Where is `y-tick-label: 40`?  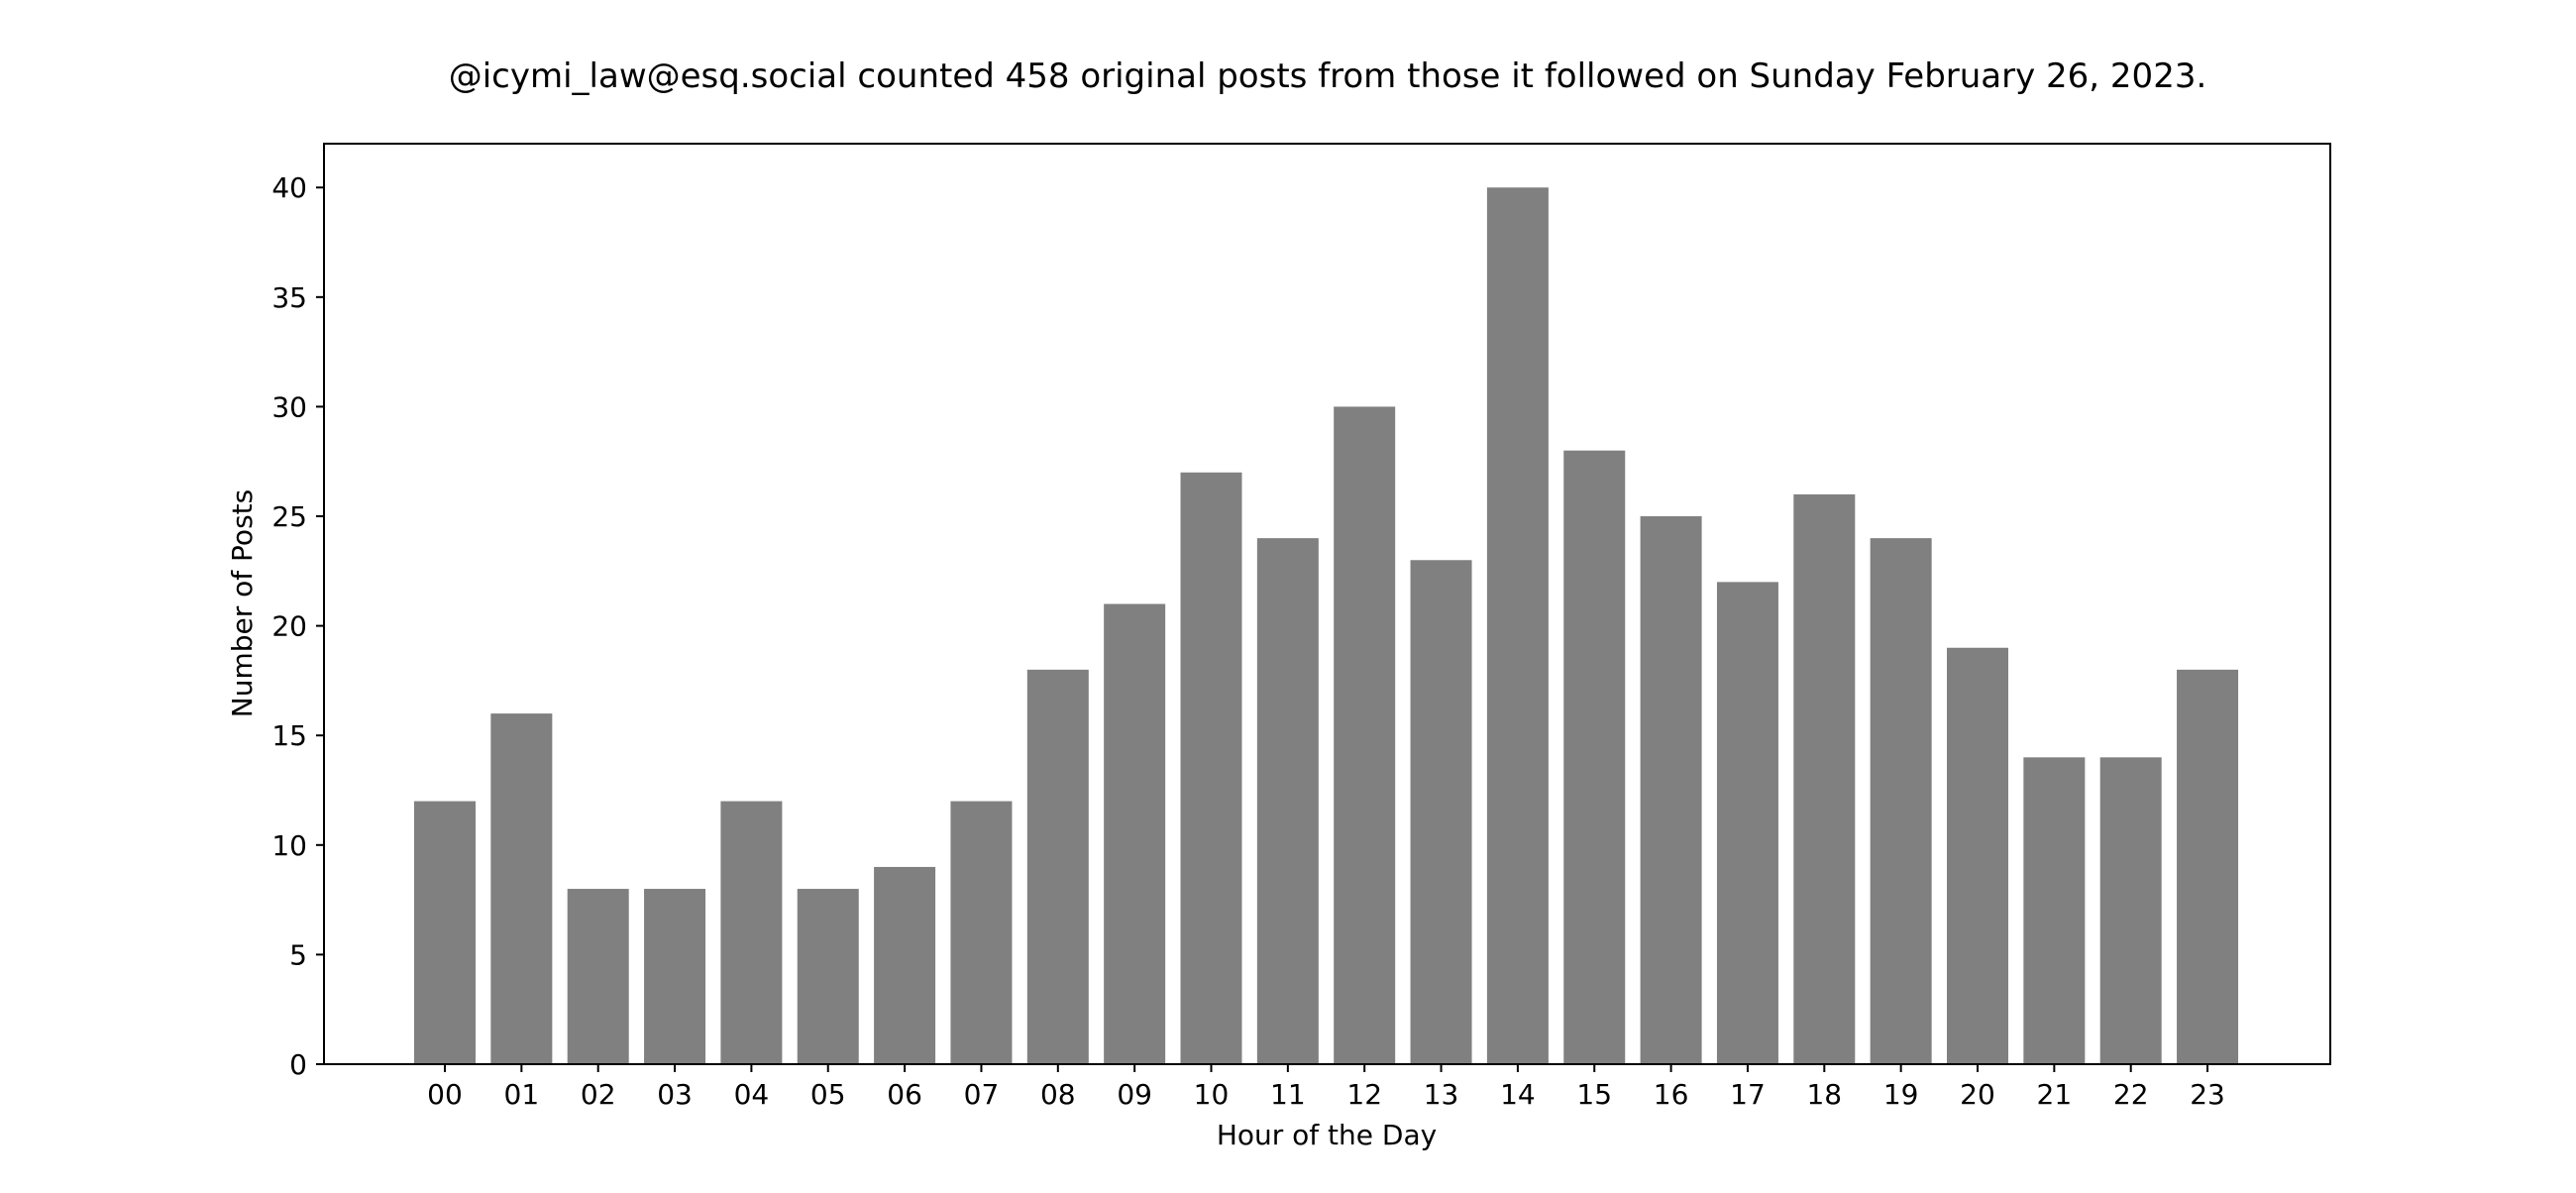
y-tick-label: 40 is located at coordinates (289, 187).